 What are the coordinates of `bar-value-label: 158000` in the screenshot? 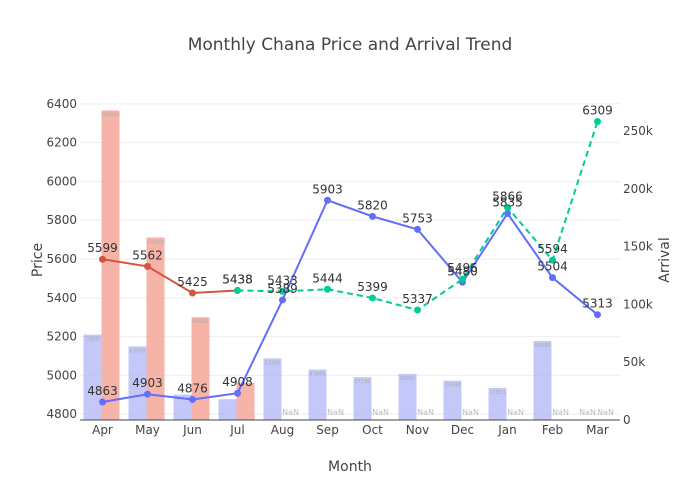 It's located at (155, 242).